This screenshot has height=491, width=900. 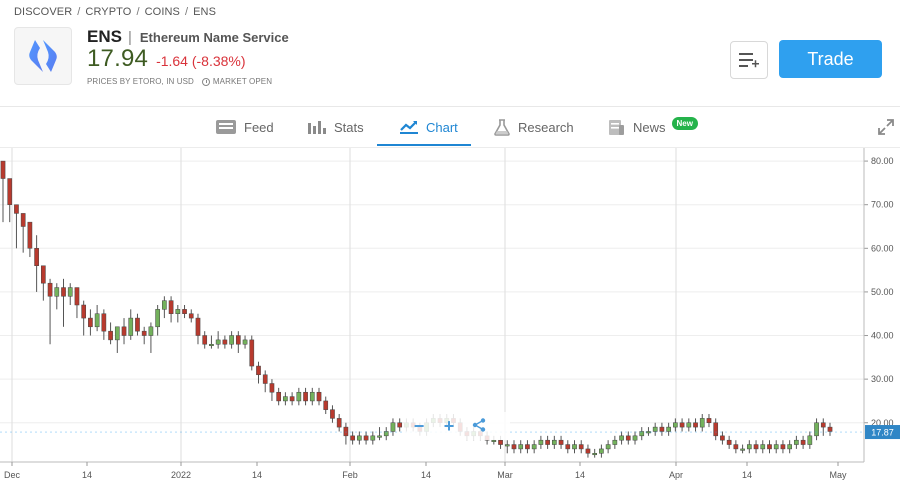 What do you see at coordinates (830, 59) in the screenshot?
I see `trade-button: Trade` at bounding box center [830, 59].